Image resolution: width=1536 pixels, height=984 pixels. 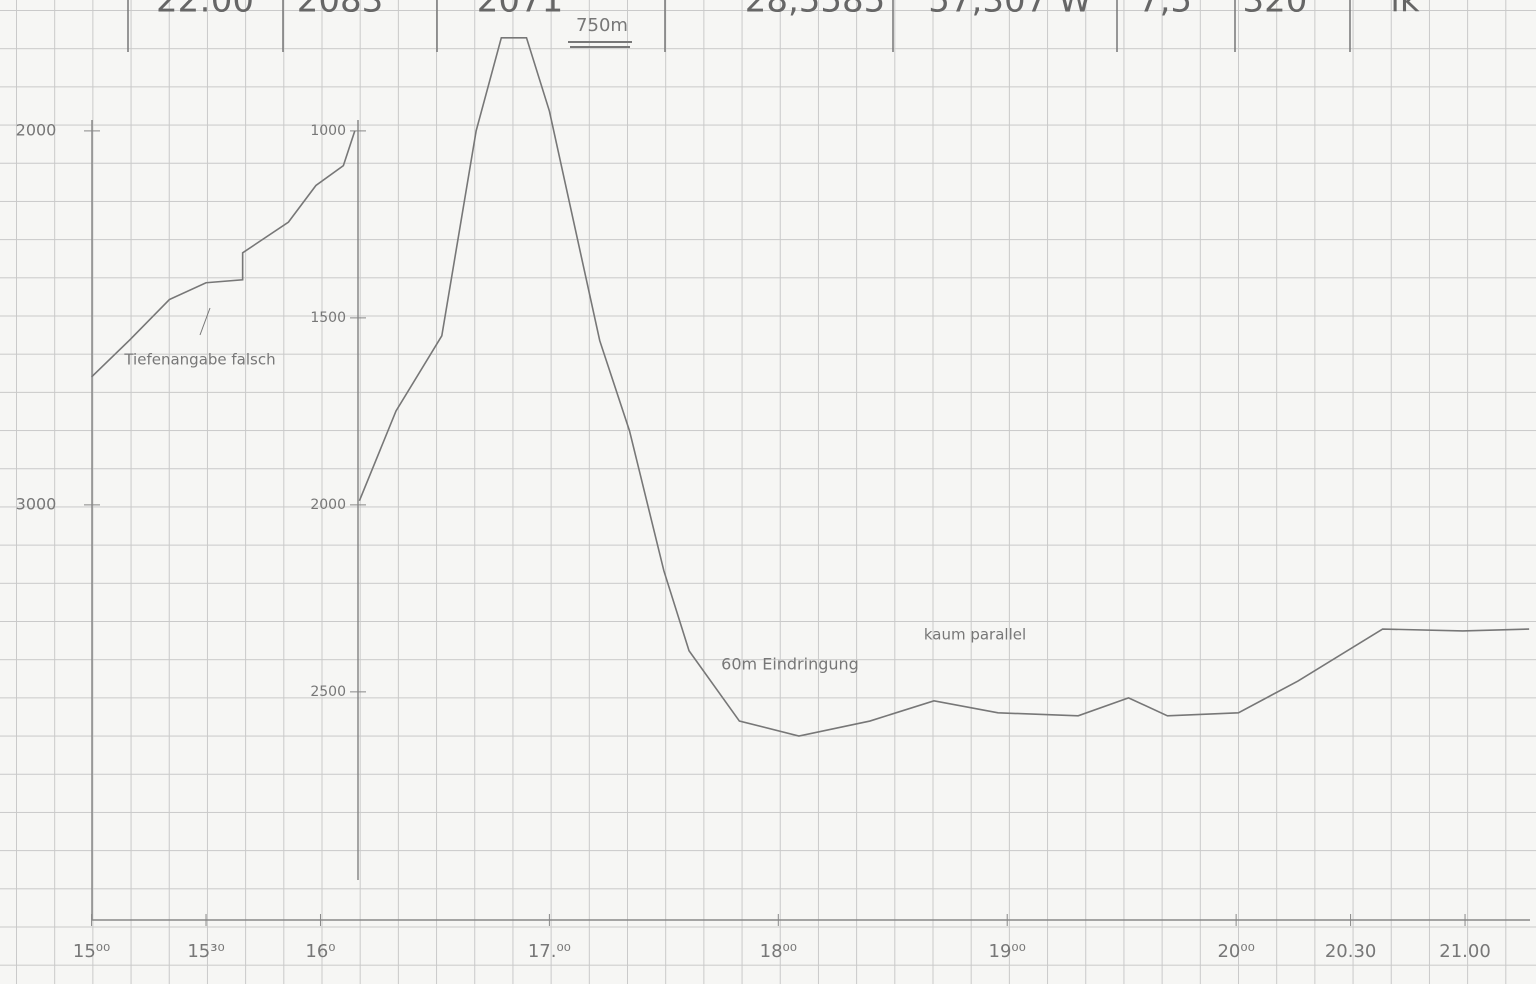 What do you see at coordinates (328, 692) in the screenshot?
I see `y-tick-label: 2500` at bounding box center [328, 692].